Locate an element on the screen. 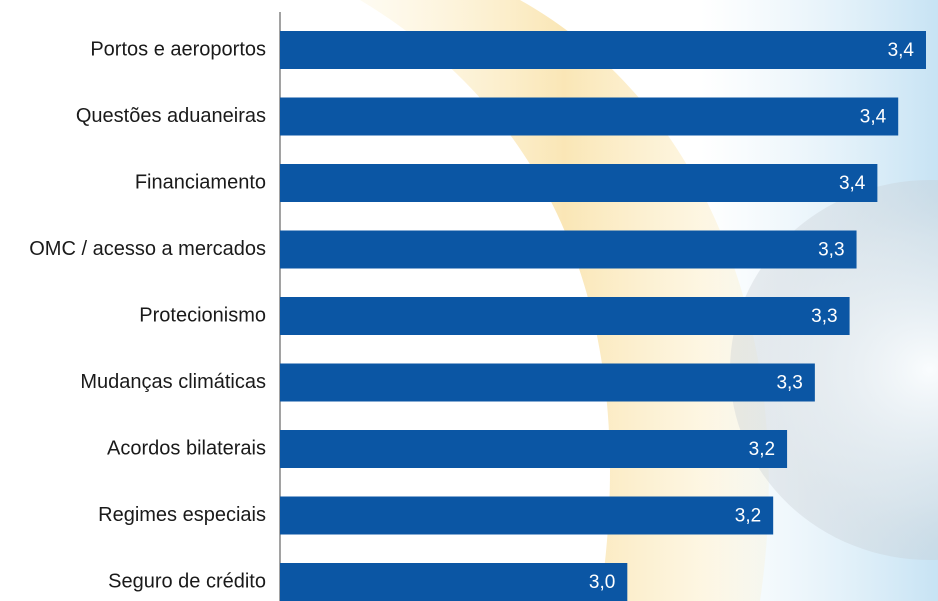 This screenshot has width=938, height=601. category-label: Acordos bilaterais is located at coordinates (186, 448).